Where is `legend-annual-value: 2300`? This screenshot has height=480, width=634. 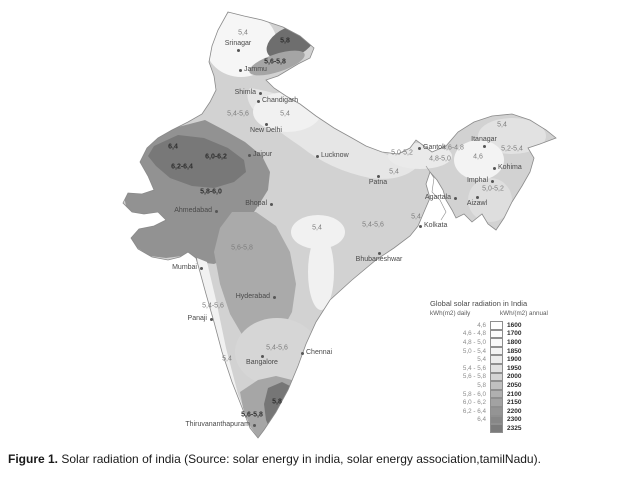
legend-annual-value: 2300 is located at coordinates (514, 420).